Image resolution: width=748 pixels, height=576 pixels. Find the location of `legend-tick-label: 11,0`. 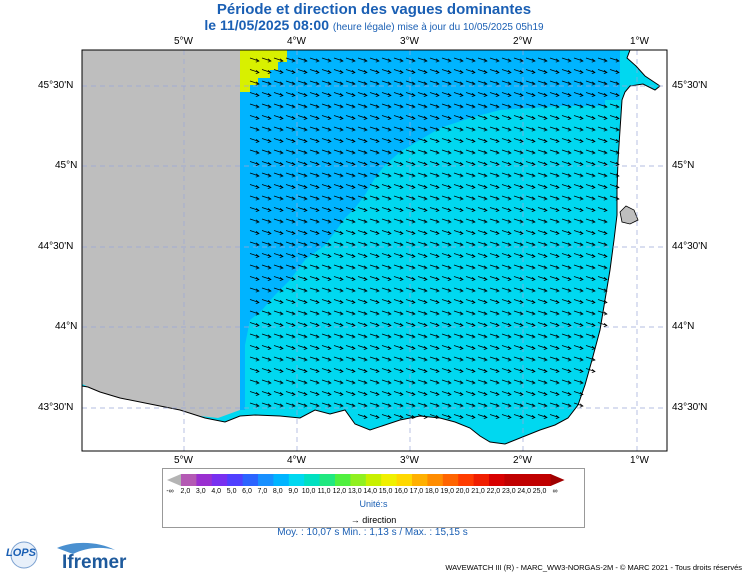

legend-tick-label: 11,0 is located at coordinates (324, 491).